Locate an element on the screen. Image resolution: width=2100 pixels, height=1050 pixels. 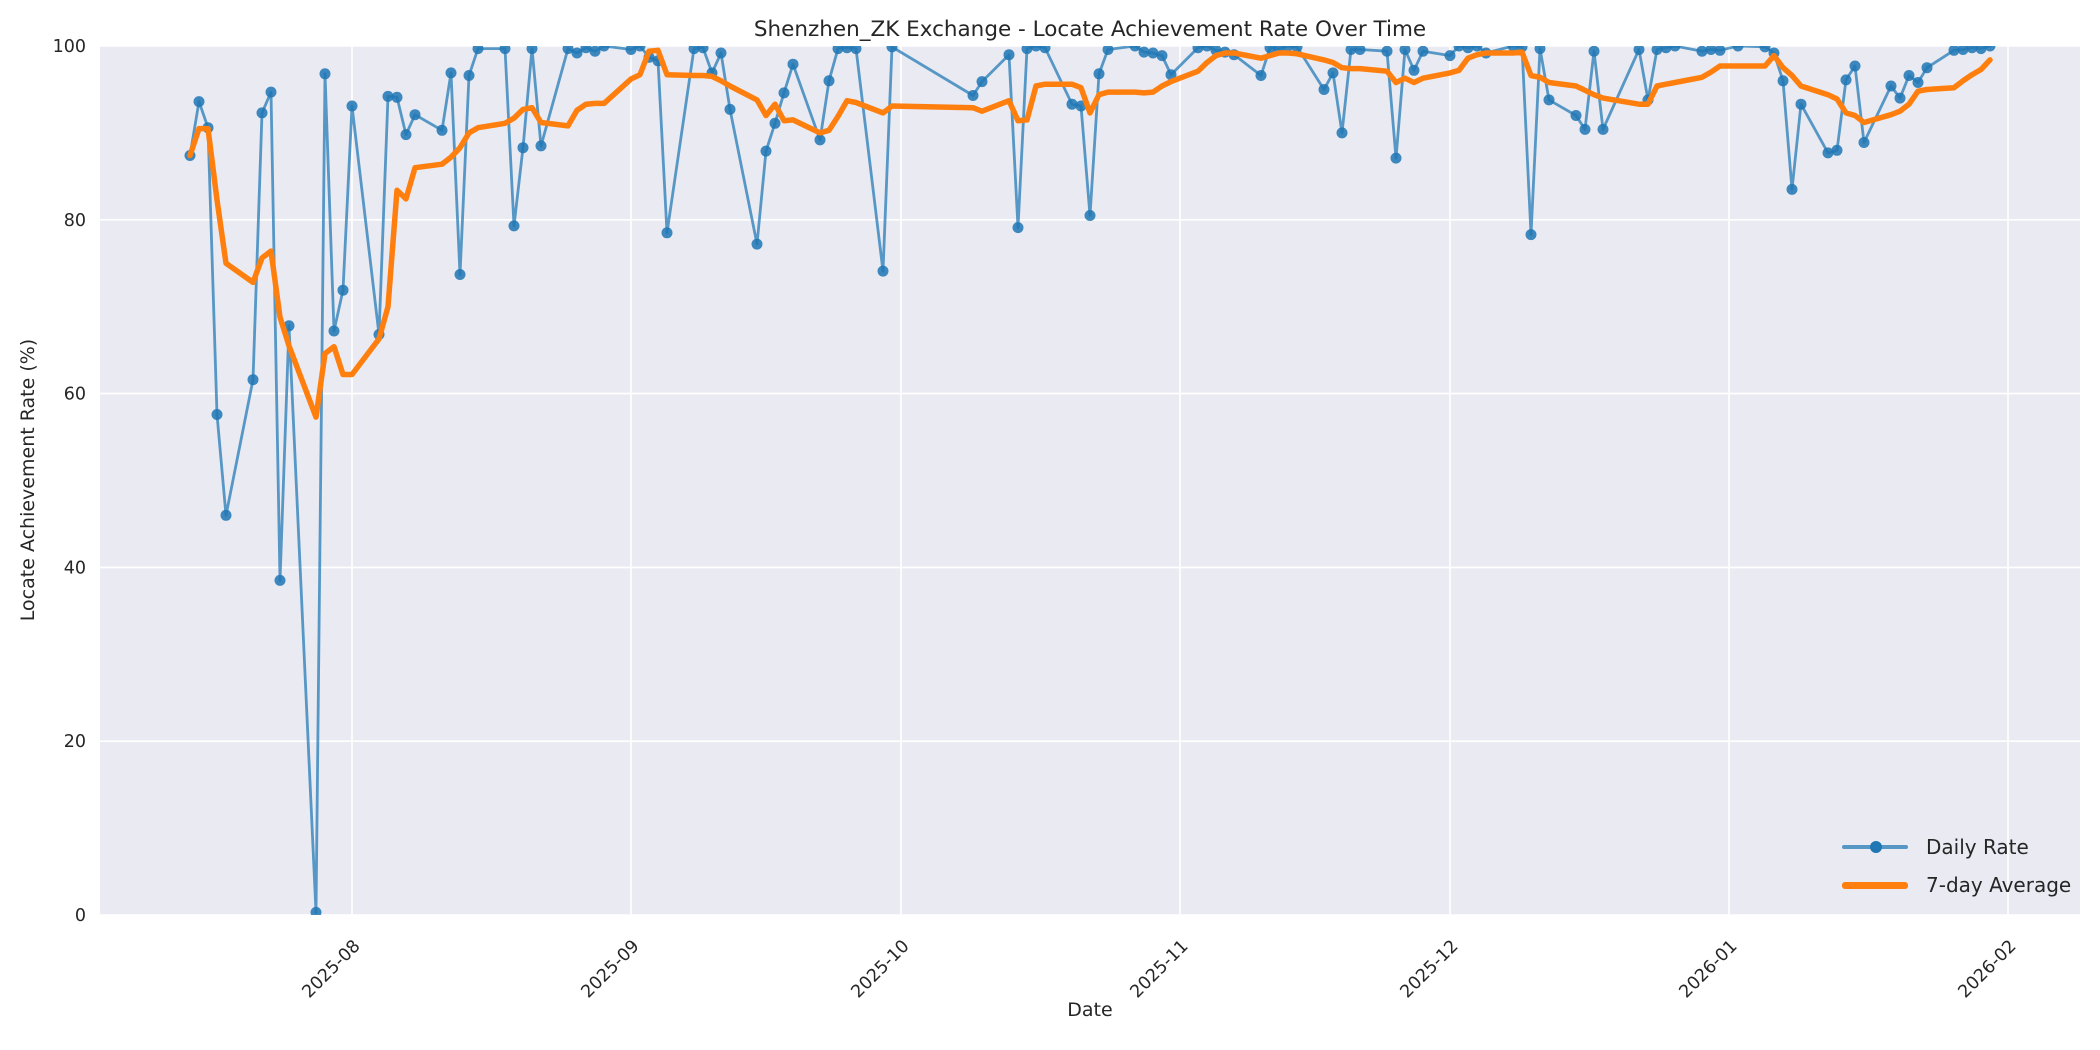
y-tick-label: 40 is located at coordinates (75, 568).